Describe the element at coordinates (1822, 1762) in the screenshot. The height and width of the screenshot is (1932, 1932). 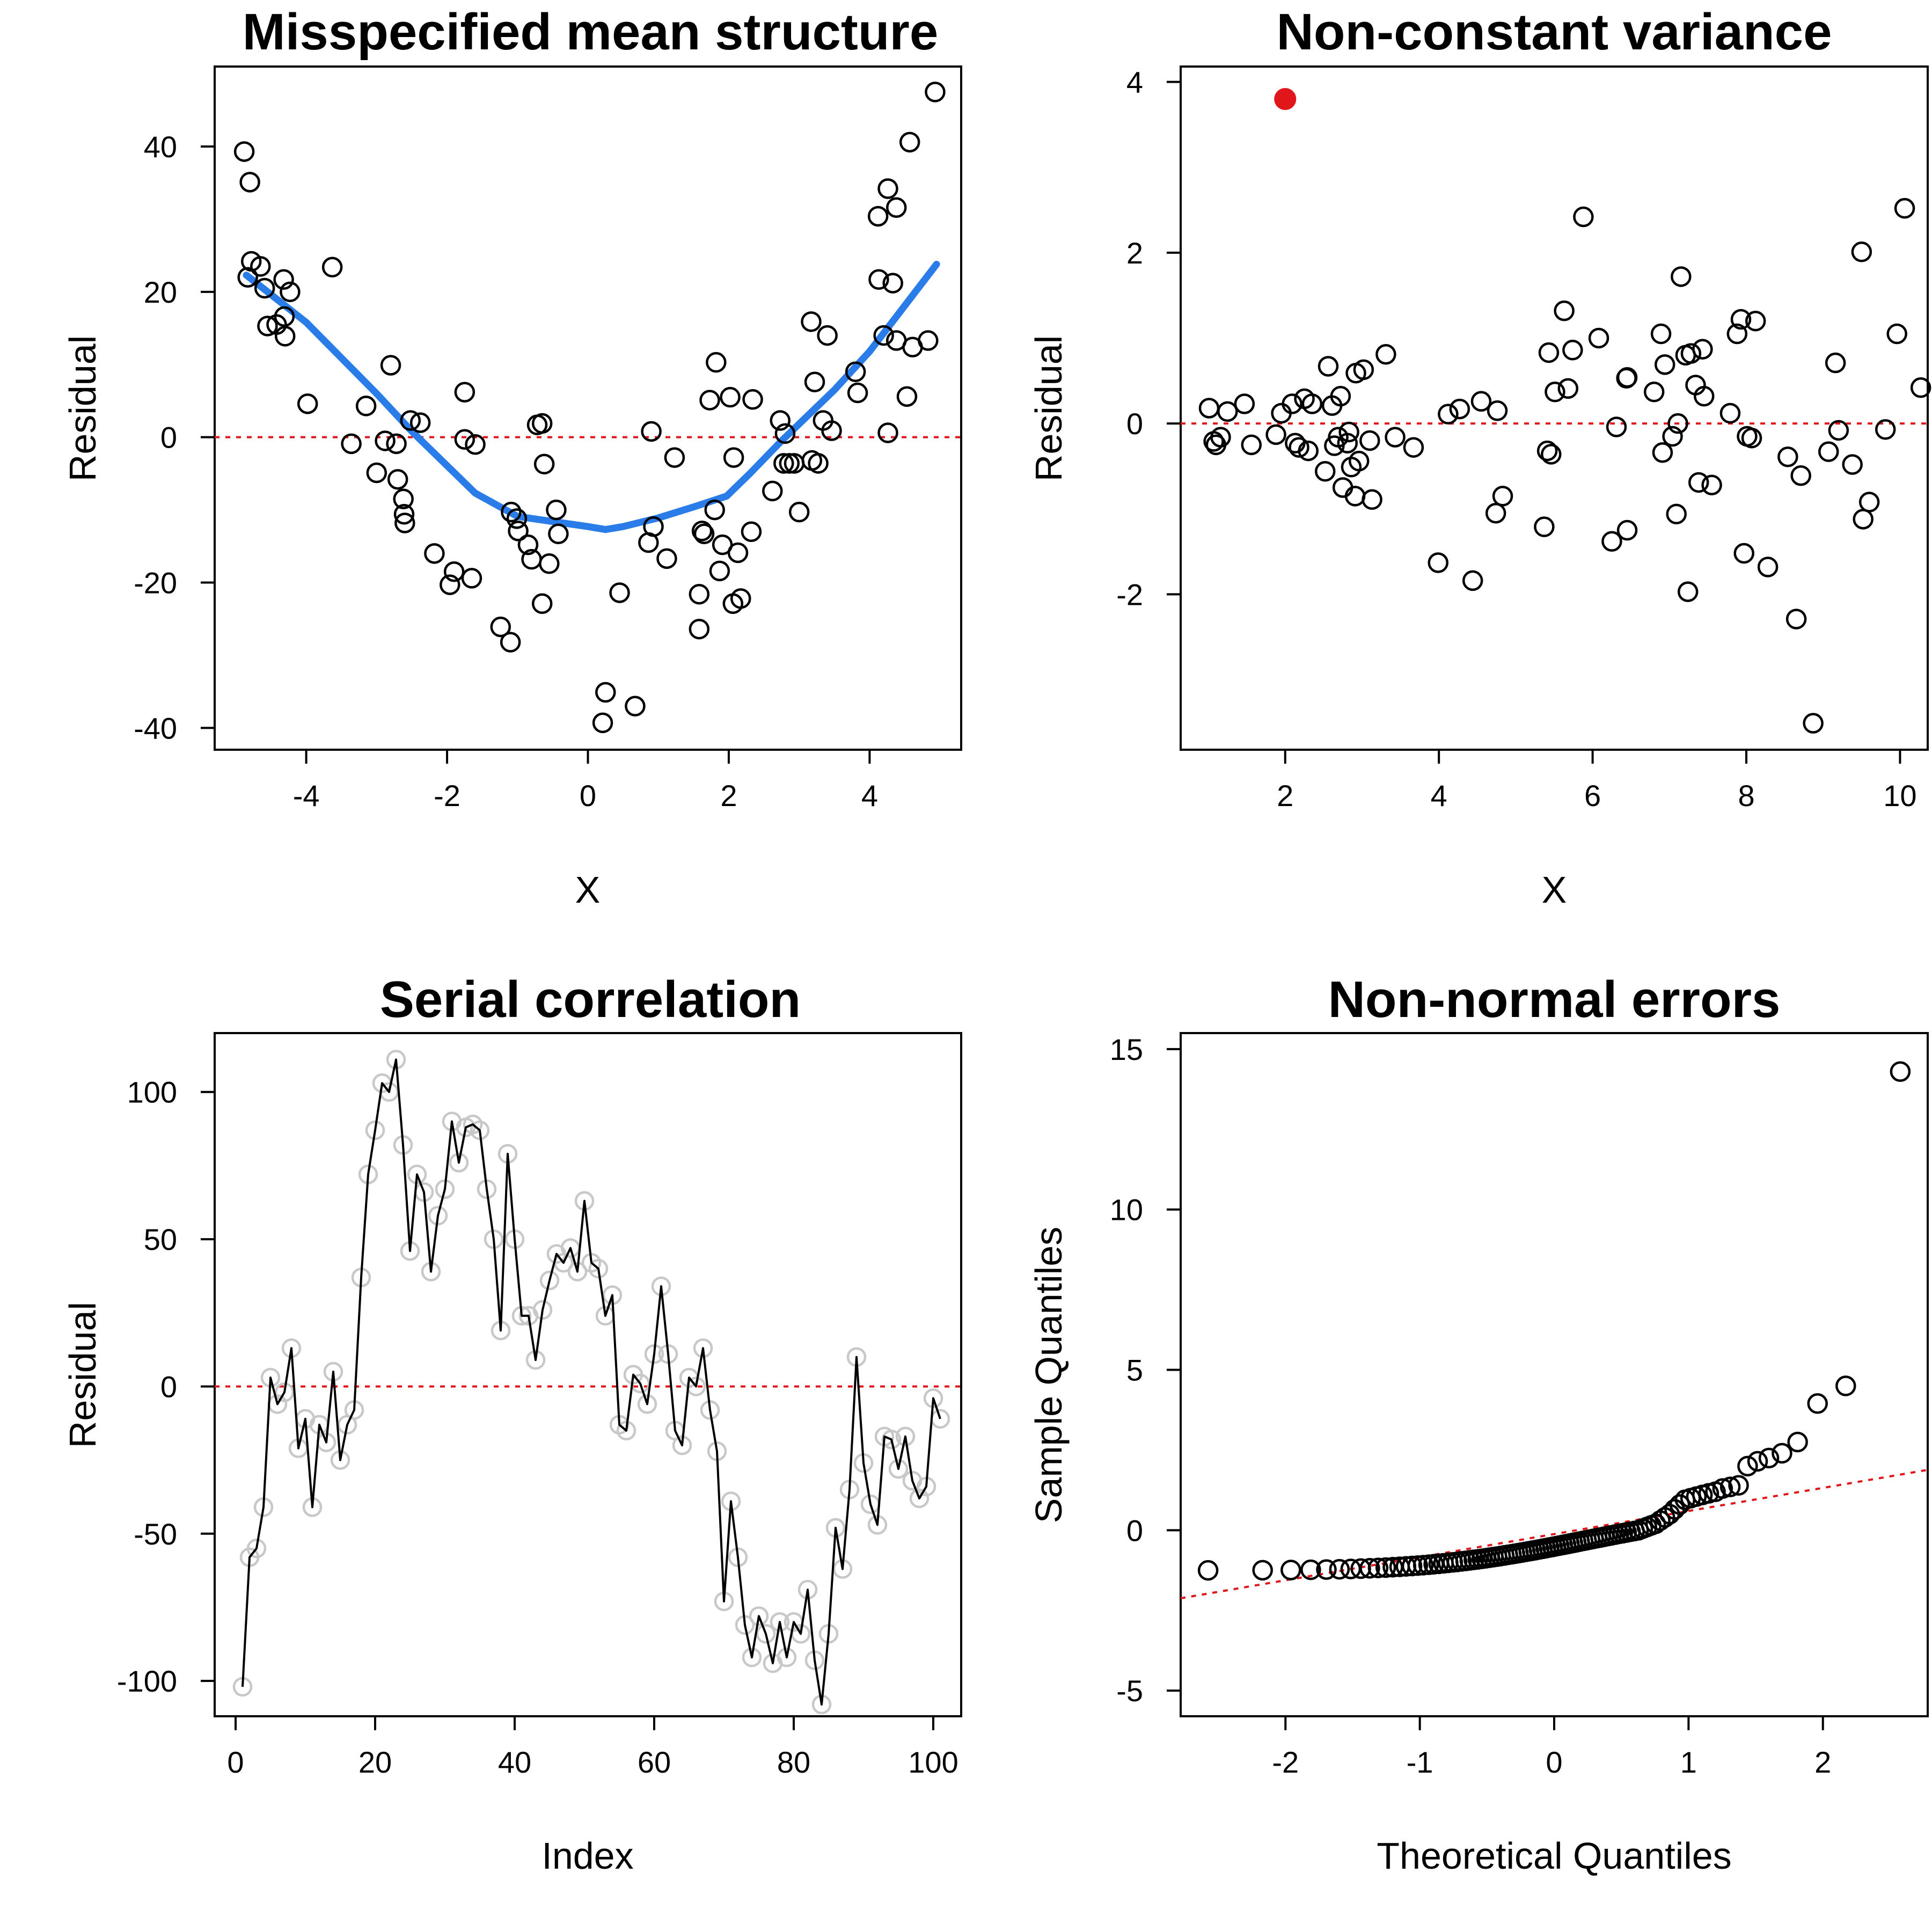
I see `x-tick-label: 2` at that location.